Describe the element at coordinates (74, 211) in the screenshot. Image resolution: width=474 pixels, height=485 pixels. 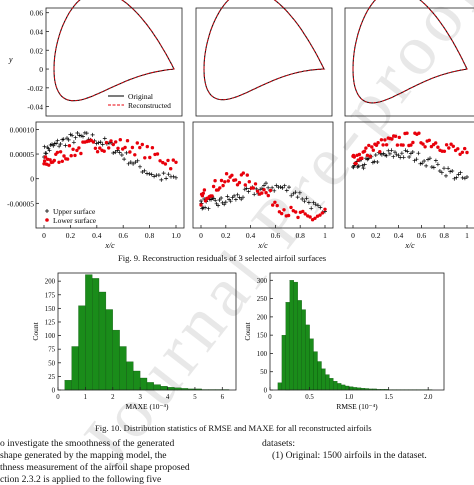
I see `legend-upper-label: Upper surface` at that location.